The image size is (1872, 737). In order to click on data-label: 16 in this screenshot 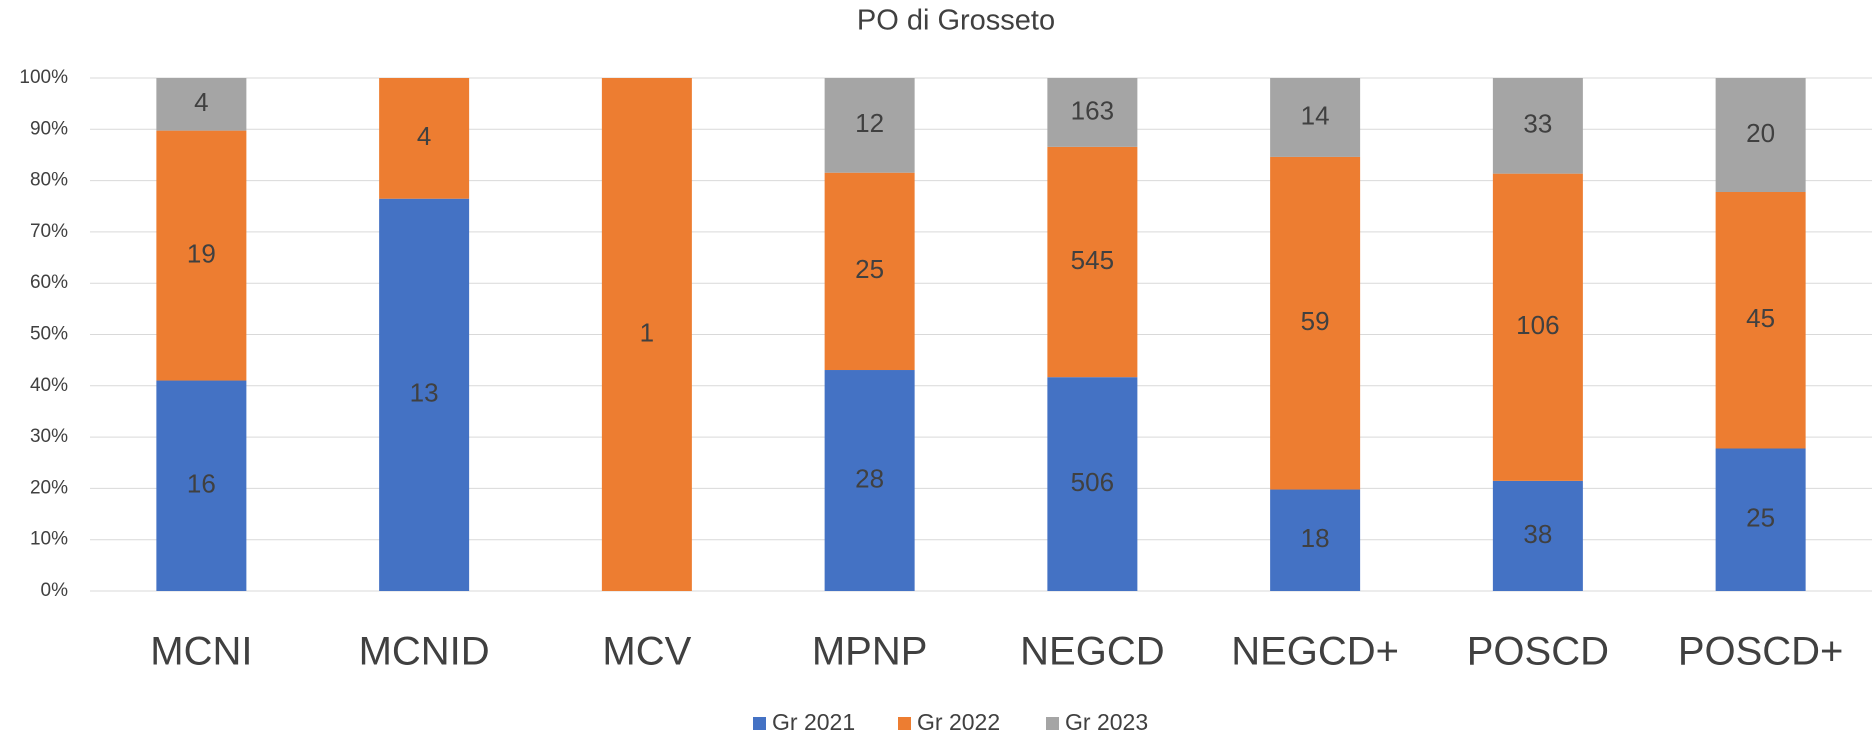, I will do `click(201, 484)`.